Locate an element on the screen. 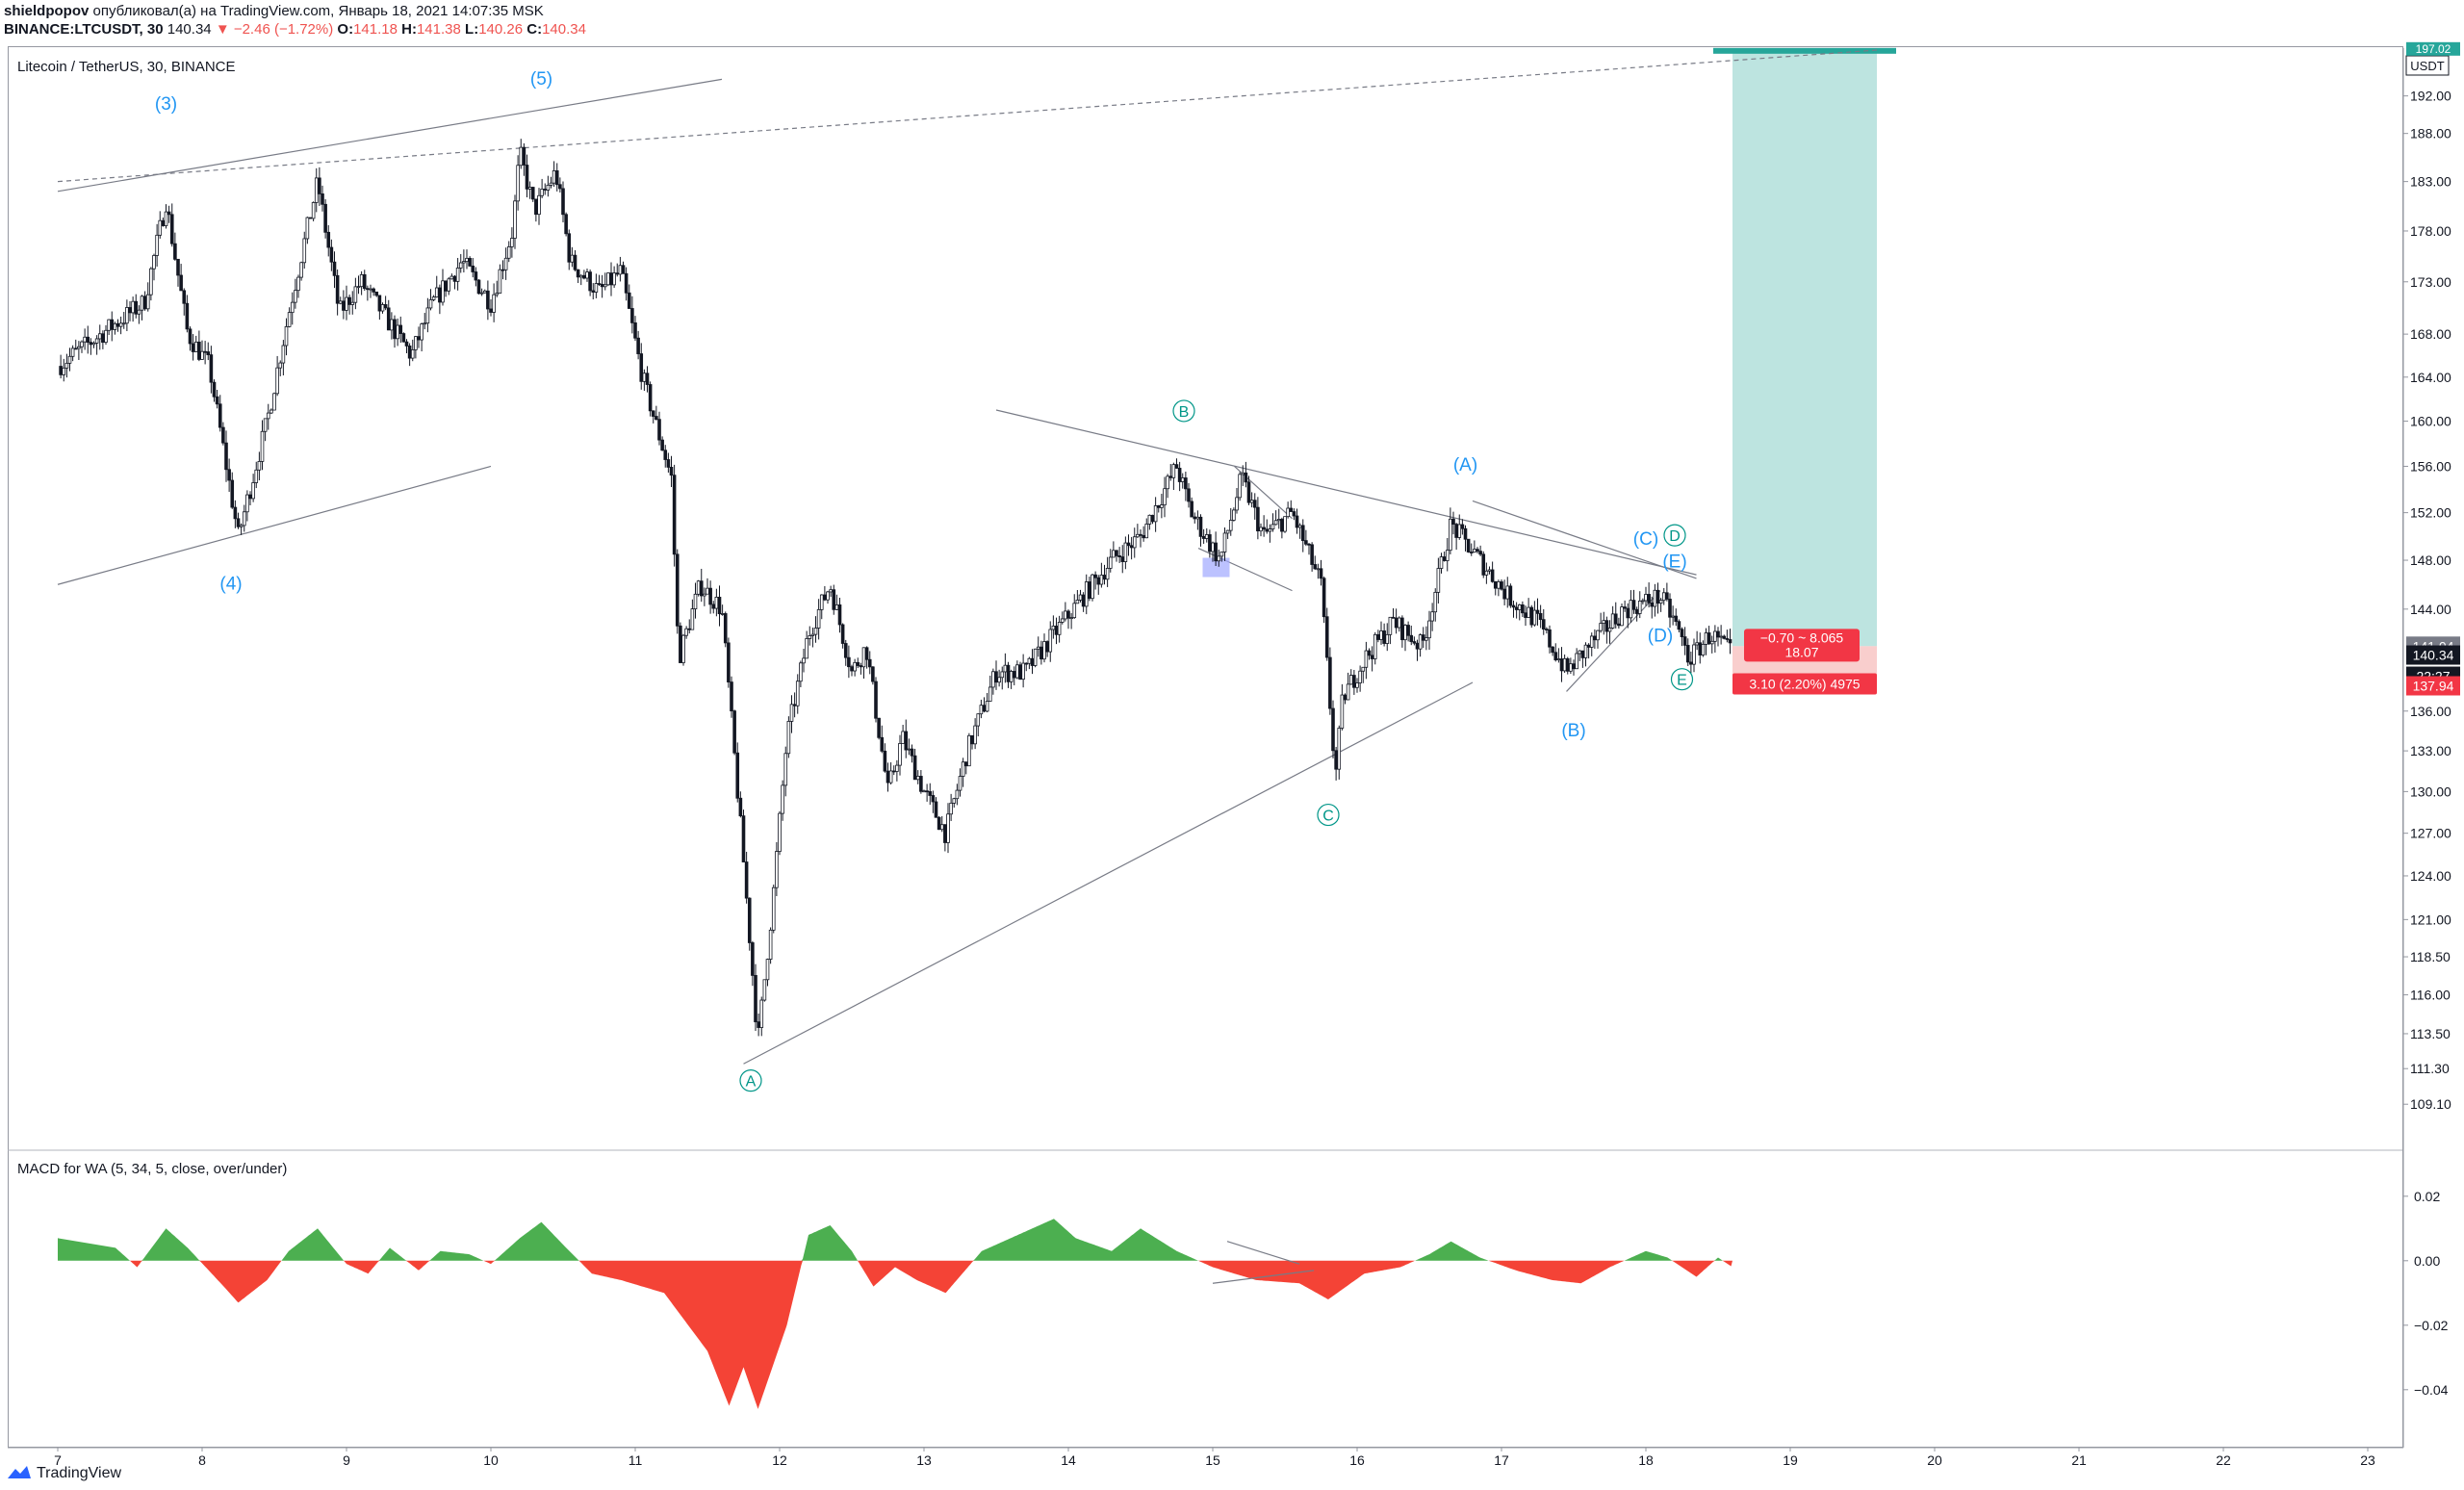 The height and width of the screenshot is (1490, 2464). time-tick-label: 11 is located at coordinates (636, 1460).